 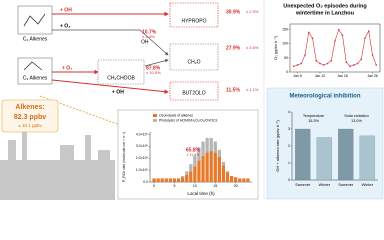 What do you see at coordinates (289, 163) in the screenshot?
I see `y-tick-label: 1` at bounding box center [289, 163].